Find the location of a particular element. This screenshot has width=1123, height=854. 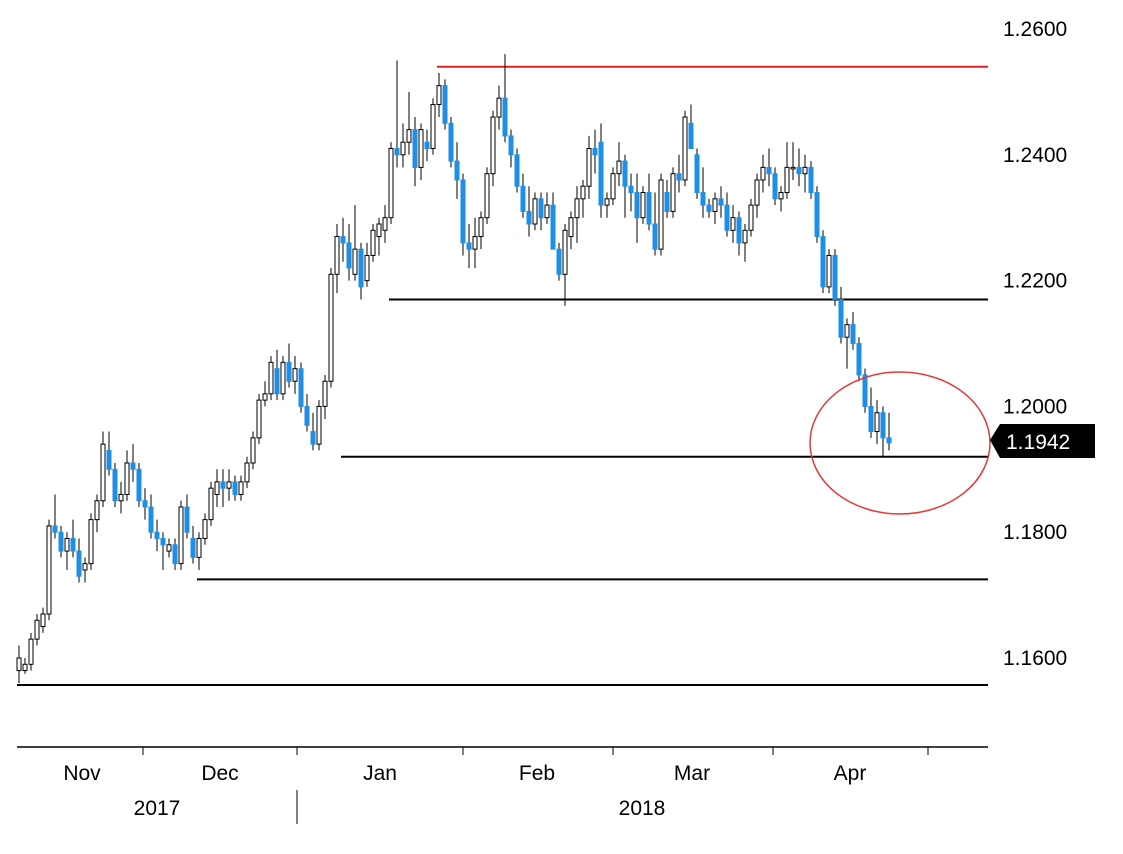

x-month-label: Mar is located at coordinates (692, 773).